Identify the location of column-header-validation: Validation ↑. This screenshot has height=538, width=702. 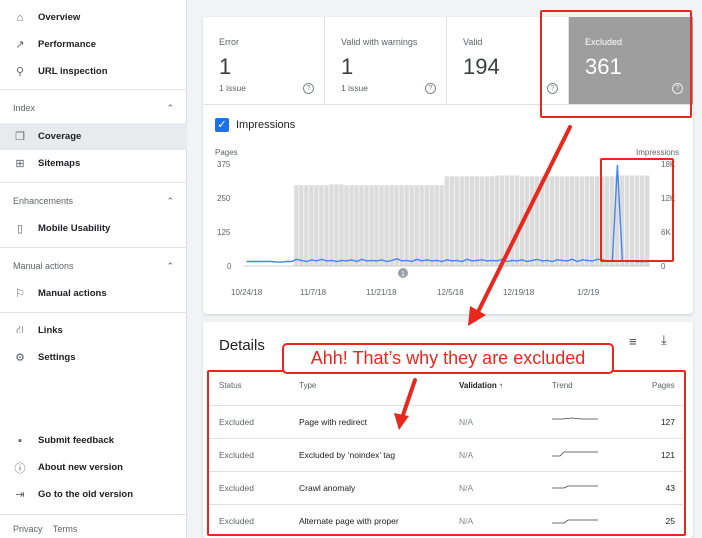
(481, 385).